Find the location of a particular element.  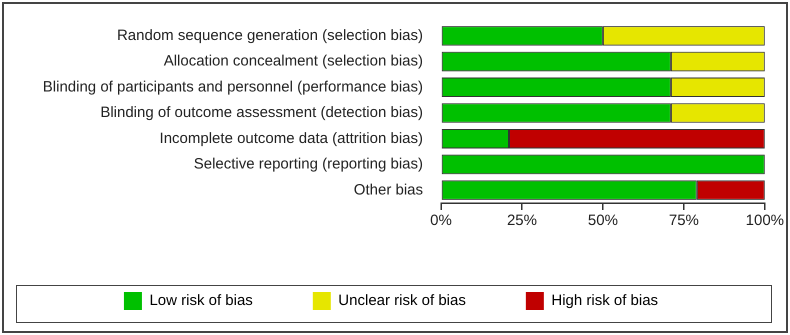

x-tick-label: 25% is located at coordinates (521, 221).